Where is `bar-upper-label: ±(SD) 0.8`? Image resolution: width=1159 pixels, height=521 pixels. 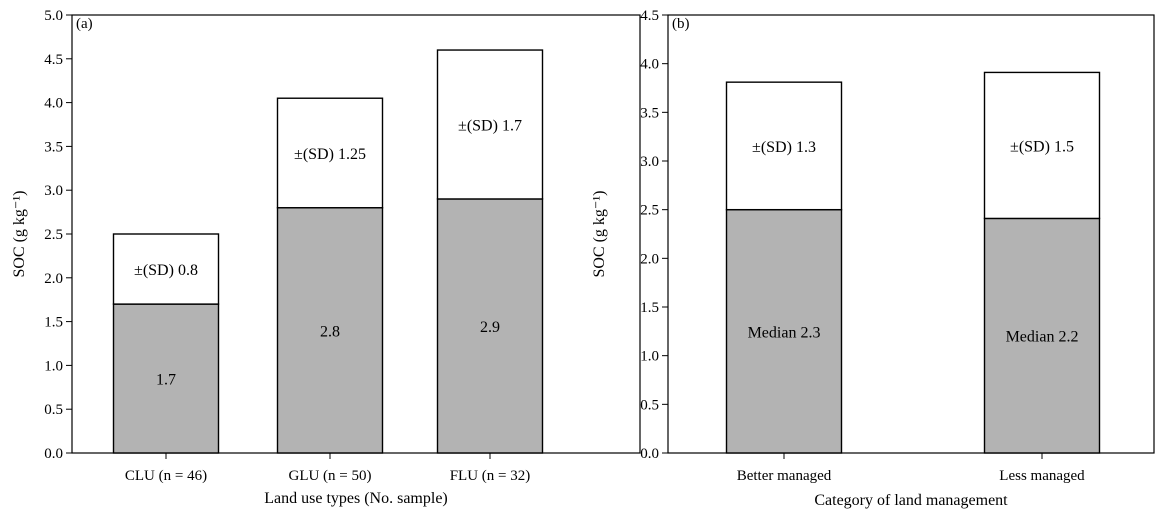 bar-upper-label: ±(SD) 0.8 is located at coordinates (166, 270).